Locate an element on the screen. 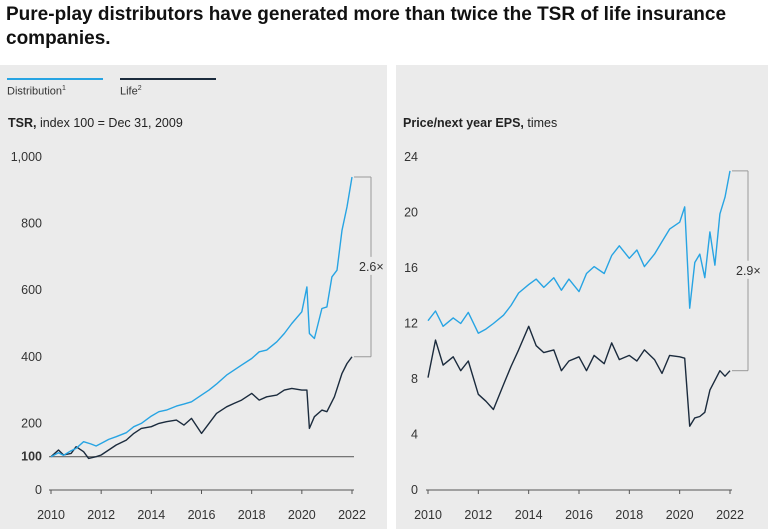 This screenshot has height=529, width=768. pe-y-tick-4: 16 is located at coordinates (411, 268).